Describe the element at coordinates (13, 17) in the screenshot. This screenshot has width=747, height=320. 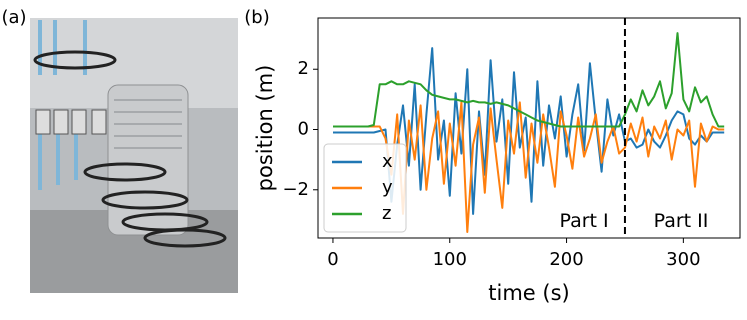
I see `panel-label: (a)` at that location.